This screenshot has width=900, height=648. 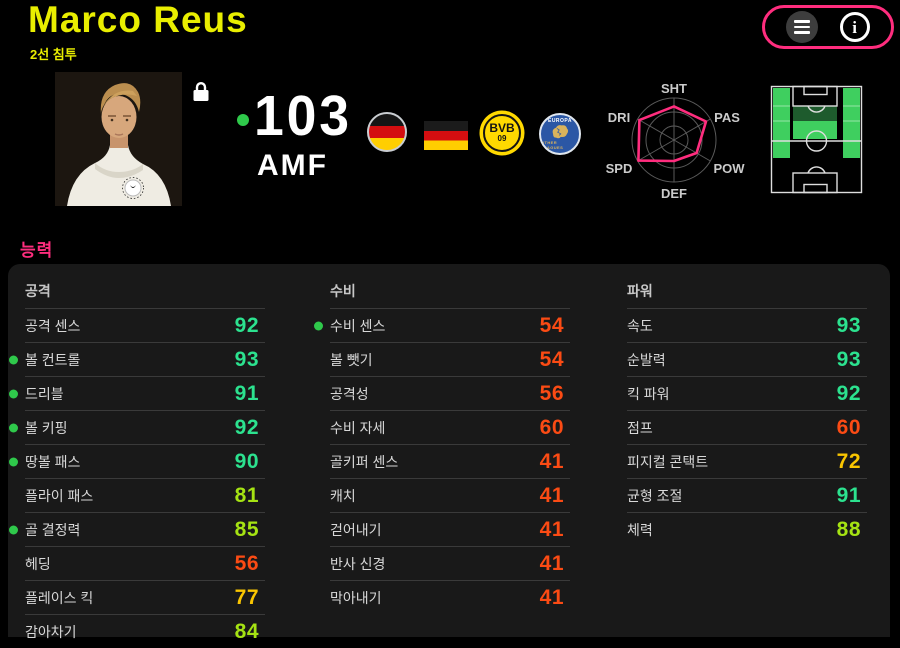 What do you see at coordinates (747, 393) in the screenshot?
I see `stat-row: 킥 파워 92` at bounding box center [747, 393].